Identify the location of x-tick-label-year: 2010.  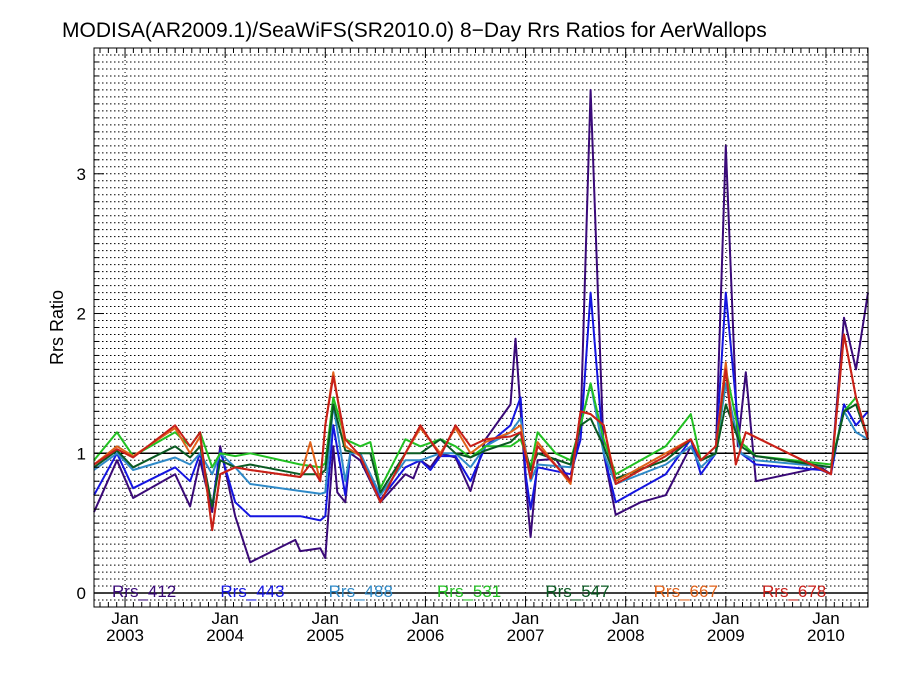
(826, 635).